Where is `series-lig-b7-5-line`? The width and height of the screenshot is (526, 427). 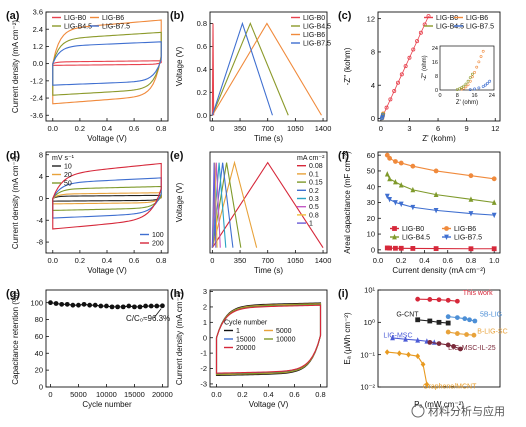
series-lig-b7-5-line is located at coordinates (107, 63).